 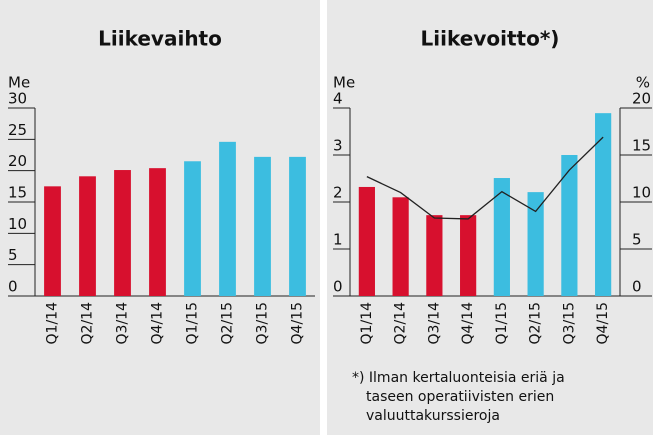 I want to click on y-tick-label: 5, so click(x=13, y=255).